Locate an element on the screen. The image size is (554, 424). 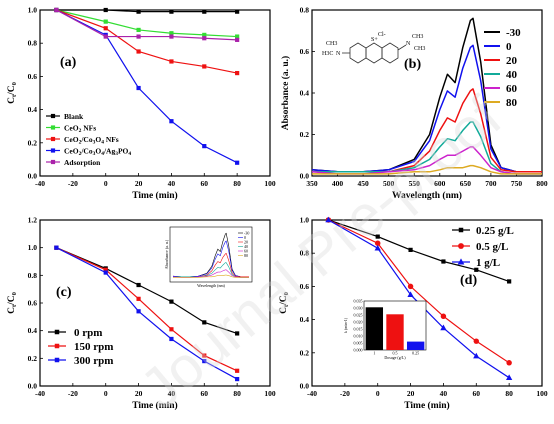
panel-c-inset-legend-label-2: 20 is located at coordinates (246, 241).